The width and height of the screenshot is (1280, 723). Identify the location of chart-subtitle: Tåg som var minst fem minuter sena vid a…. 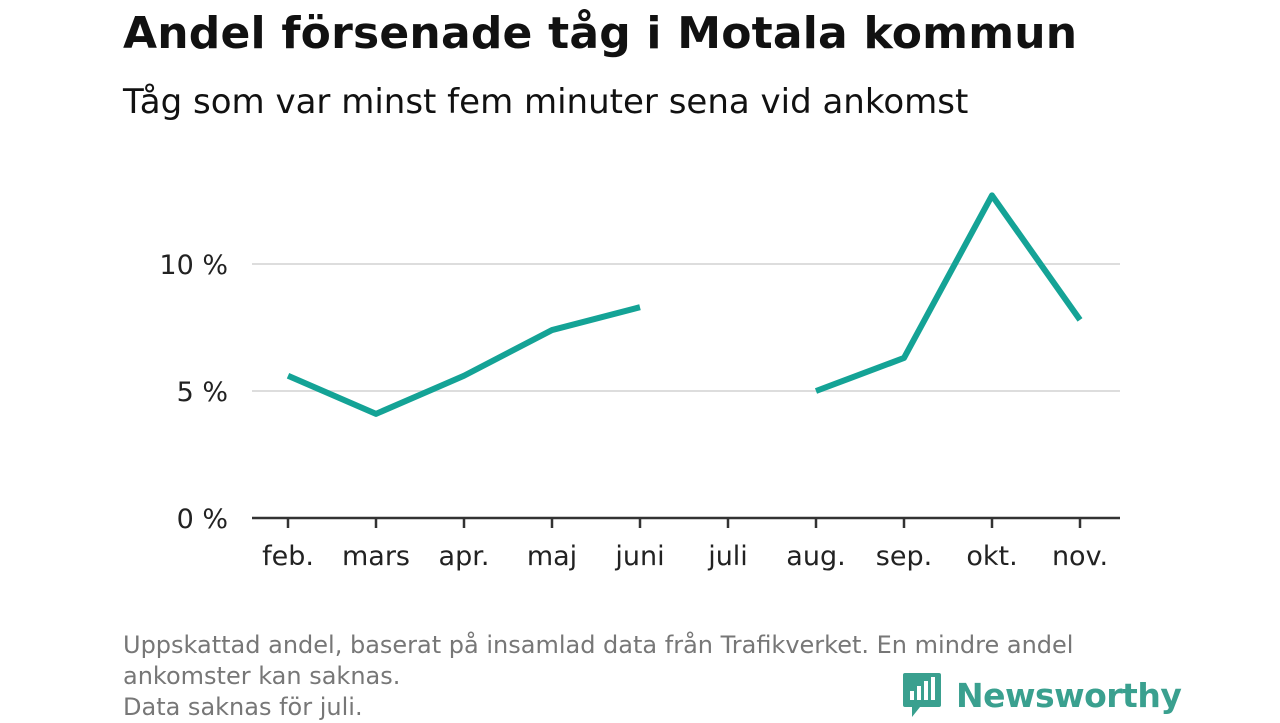
(546, 102).